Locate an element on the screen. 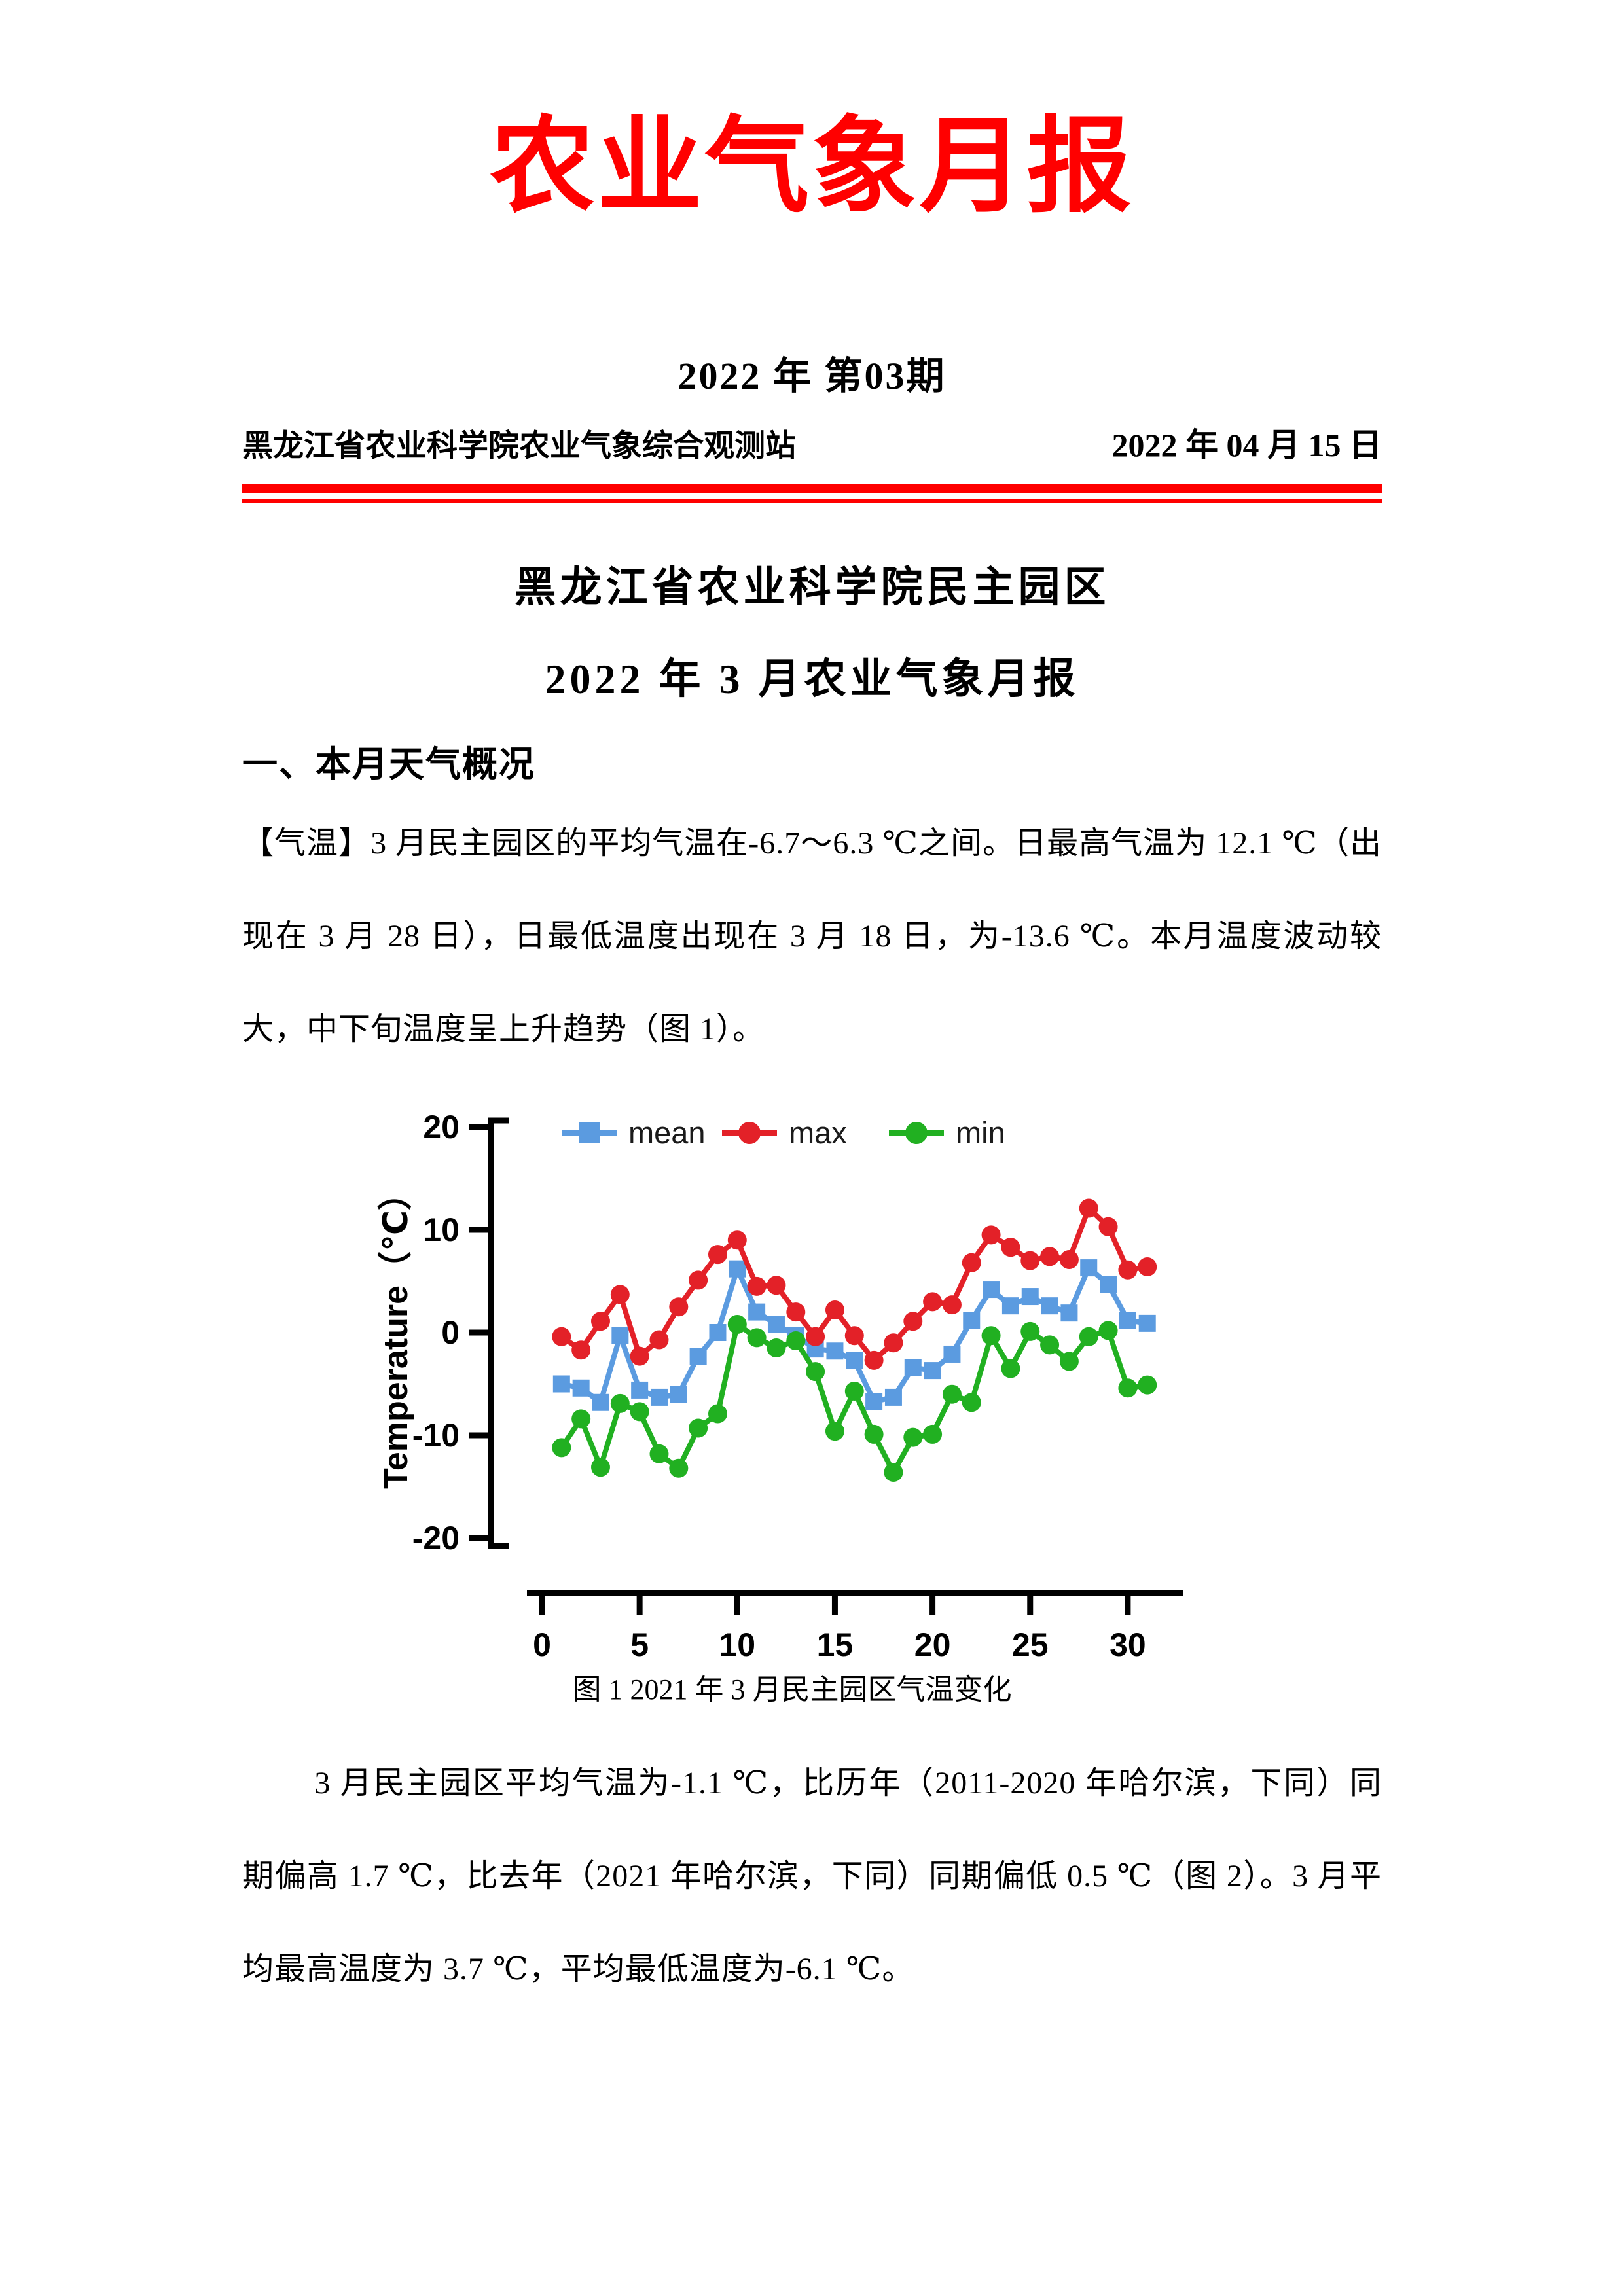 This screenshot has height=2296, width=1624. y-tick-label: 10 is located at coordinates (441, 1229).